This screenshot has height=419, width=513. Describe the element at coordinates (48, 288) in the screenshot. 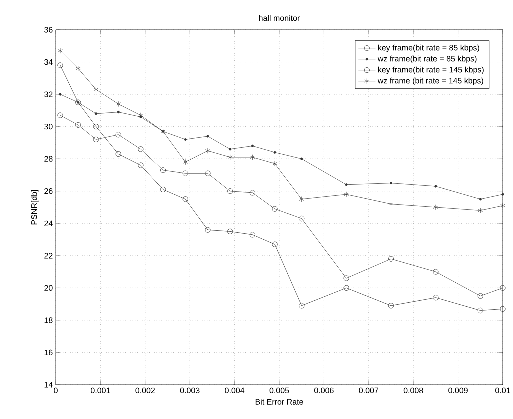

I see `y-tick-label: 20` at that location.